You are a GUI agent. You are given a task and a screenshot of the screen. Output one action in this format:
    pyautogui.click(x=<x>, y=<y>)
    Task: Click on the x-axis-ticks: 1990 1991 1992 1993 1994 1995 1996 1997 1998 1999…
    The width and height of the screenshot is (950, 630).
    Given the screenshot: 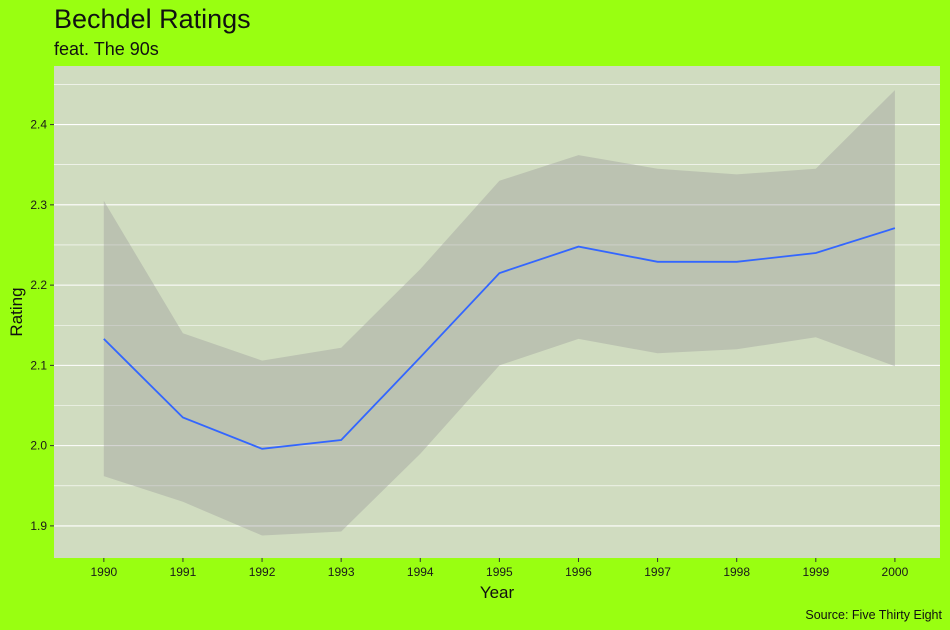 What is the action you would take?
    pyautogui.click(x=499, y=568)
    